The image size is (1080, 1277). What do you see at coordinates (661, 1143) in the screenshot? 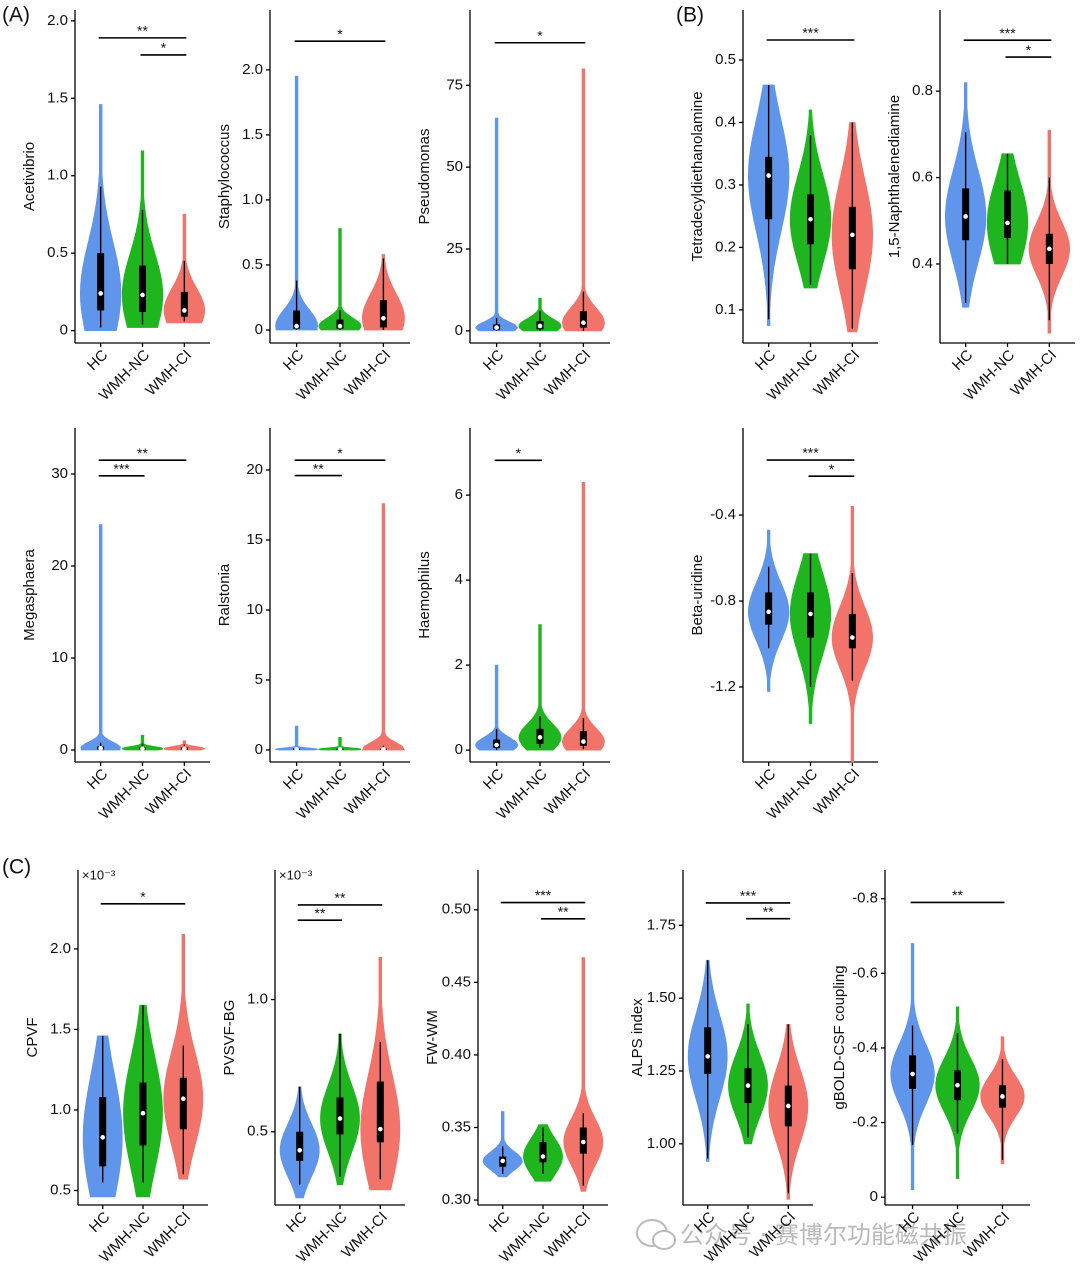
I see `y-tick-label: 1.00` at bounding box center [661, 1143].